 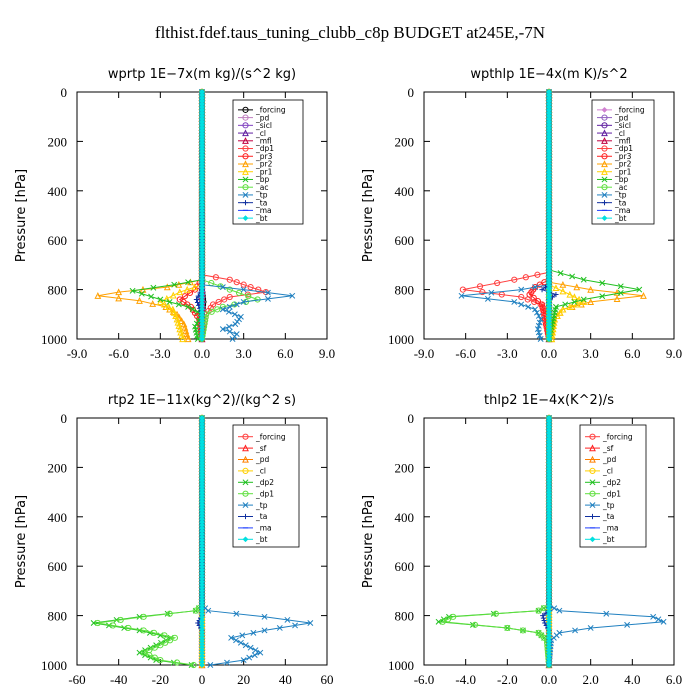 What do you see at coordinates (264, 493) in the screenshot?
I see `legend-label: _dp1` at bounding box center [264, 493].